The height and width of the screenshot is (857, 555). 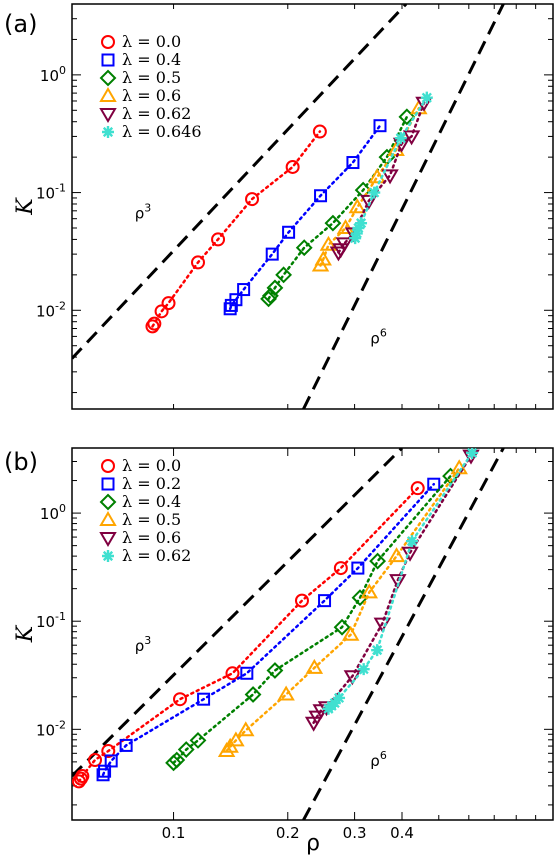 What do you see at coordinates (21, 462) in the screenshot?
I see `panel-label: (b)` at bounding box center [21, 462].